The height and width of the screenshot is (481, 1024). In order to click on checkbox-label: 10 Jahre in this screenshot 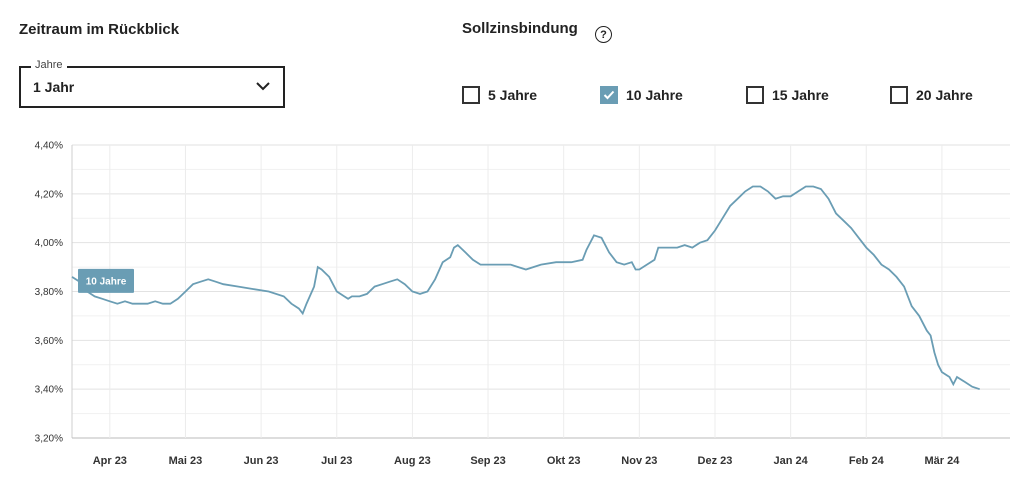, I will do `click(654, 95)`.